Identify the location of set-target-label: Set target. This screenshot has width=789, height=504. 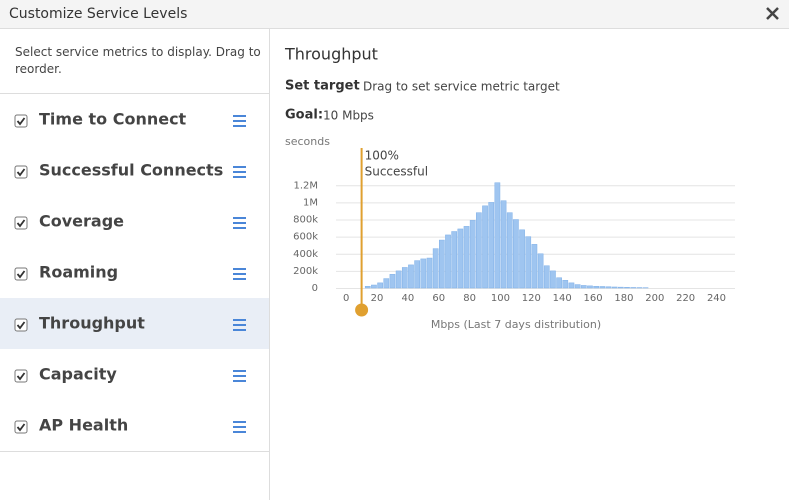
(322, 86).